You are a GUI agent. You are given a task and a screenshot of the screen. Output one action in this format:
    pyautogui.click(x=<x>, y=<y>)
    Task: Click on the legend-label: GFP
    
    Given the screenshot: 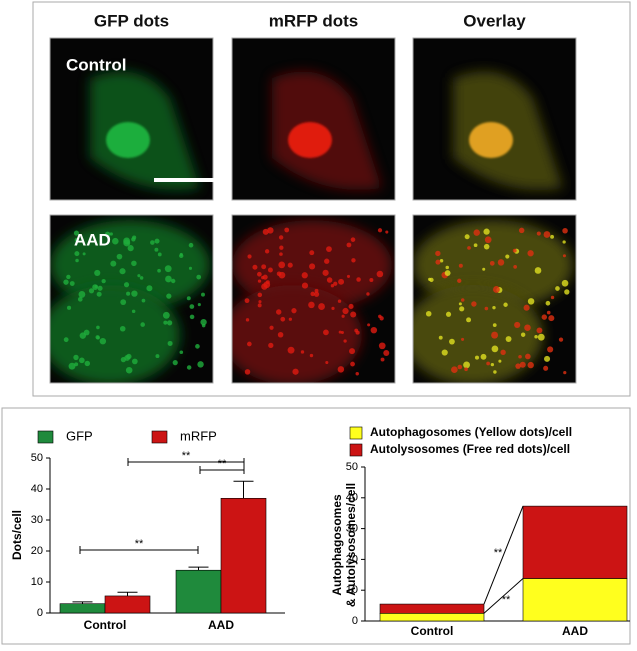 What is the action you would take?
    pyautogui.click(x=79, y=435)
    